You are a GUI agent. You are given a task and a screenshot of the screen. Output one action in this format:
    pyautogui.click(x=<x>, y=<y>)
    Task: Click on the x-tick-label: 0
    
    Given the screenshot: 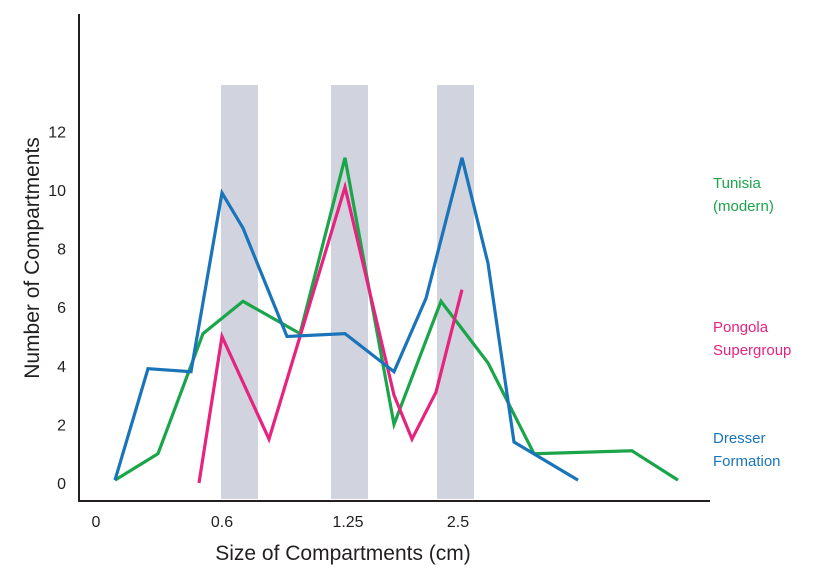 What is the action you would take?
    pyautogui.click(x=96, y=522)
    